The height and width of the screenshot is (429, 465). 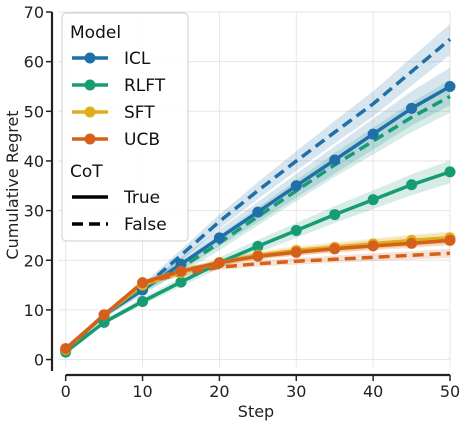 I want to click on legend-entry-true: True, so click(x=116, y=198).